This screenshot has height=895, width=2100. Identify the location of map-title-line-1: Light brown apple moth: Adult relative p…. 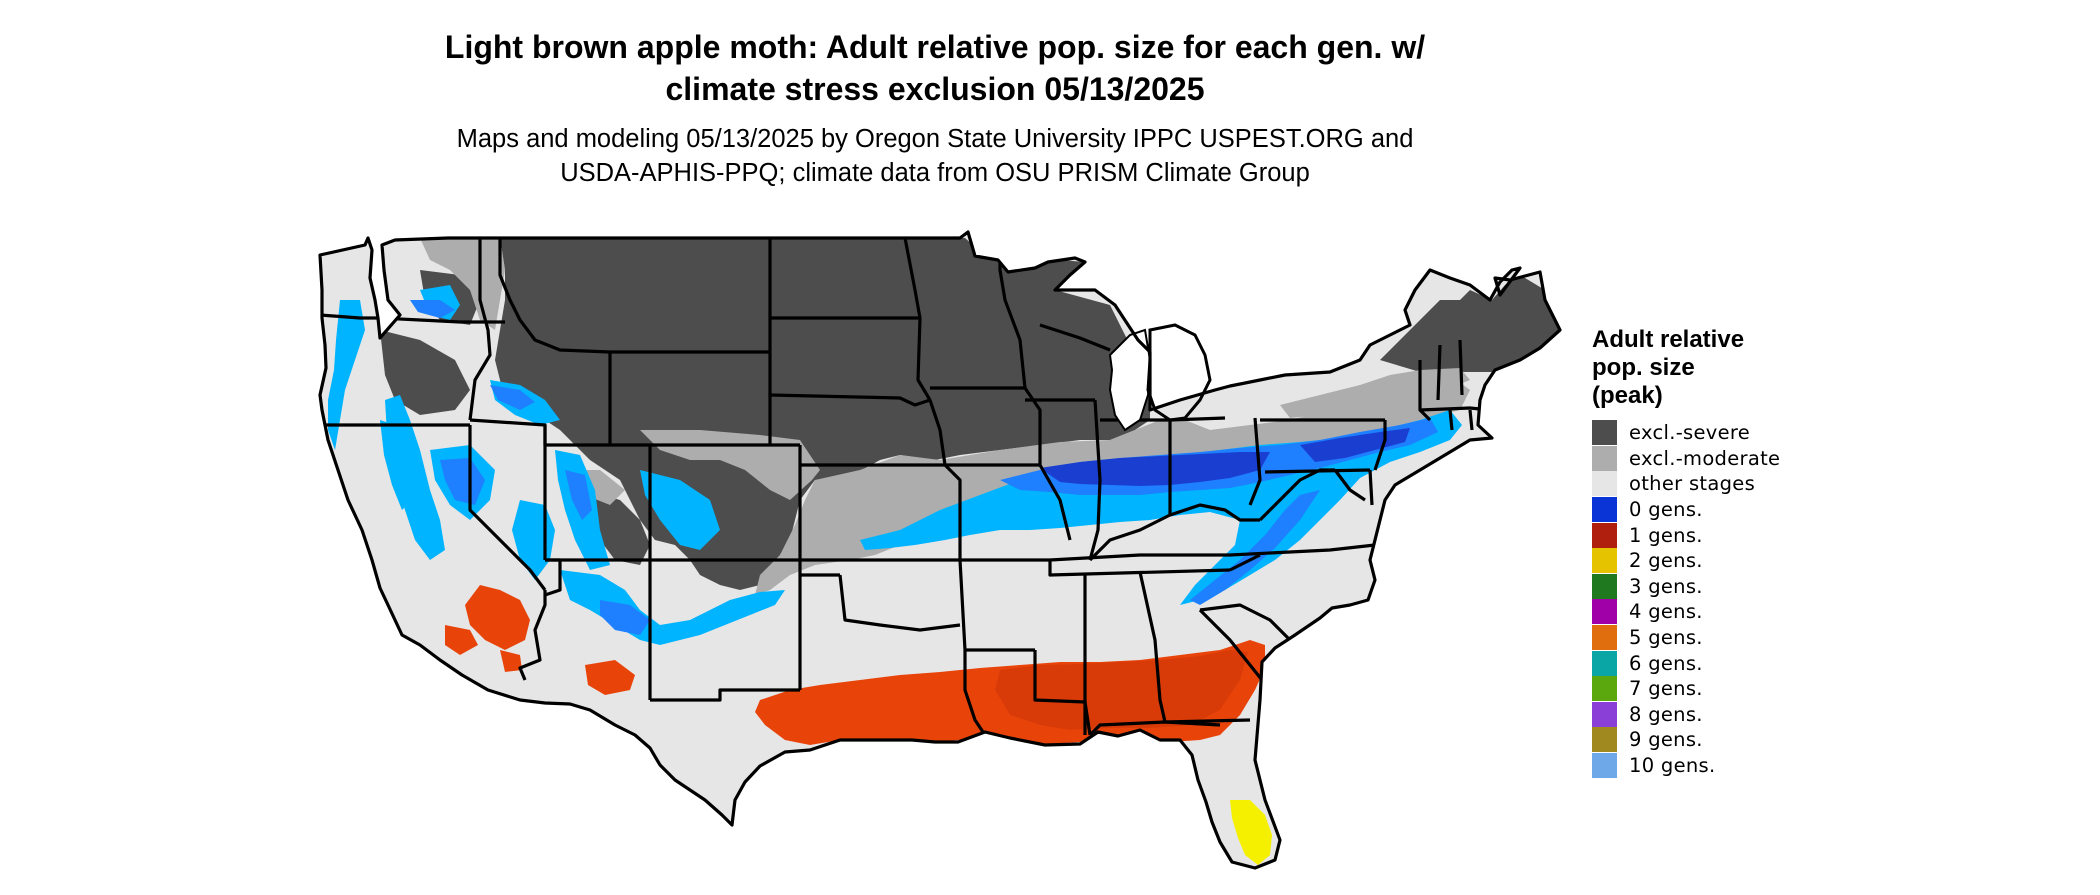
(935, 47).